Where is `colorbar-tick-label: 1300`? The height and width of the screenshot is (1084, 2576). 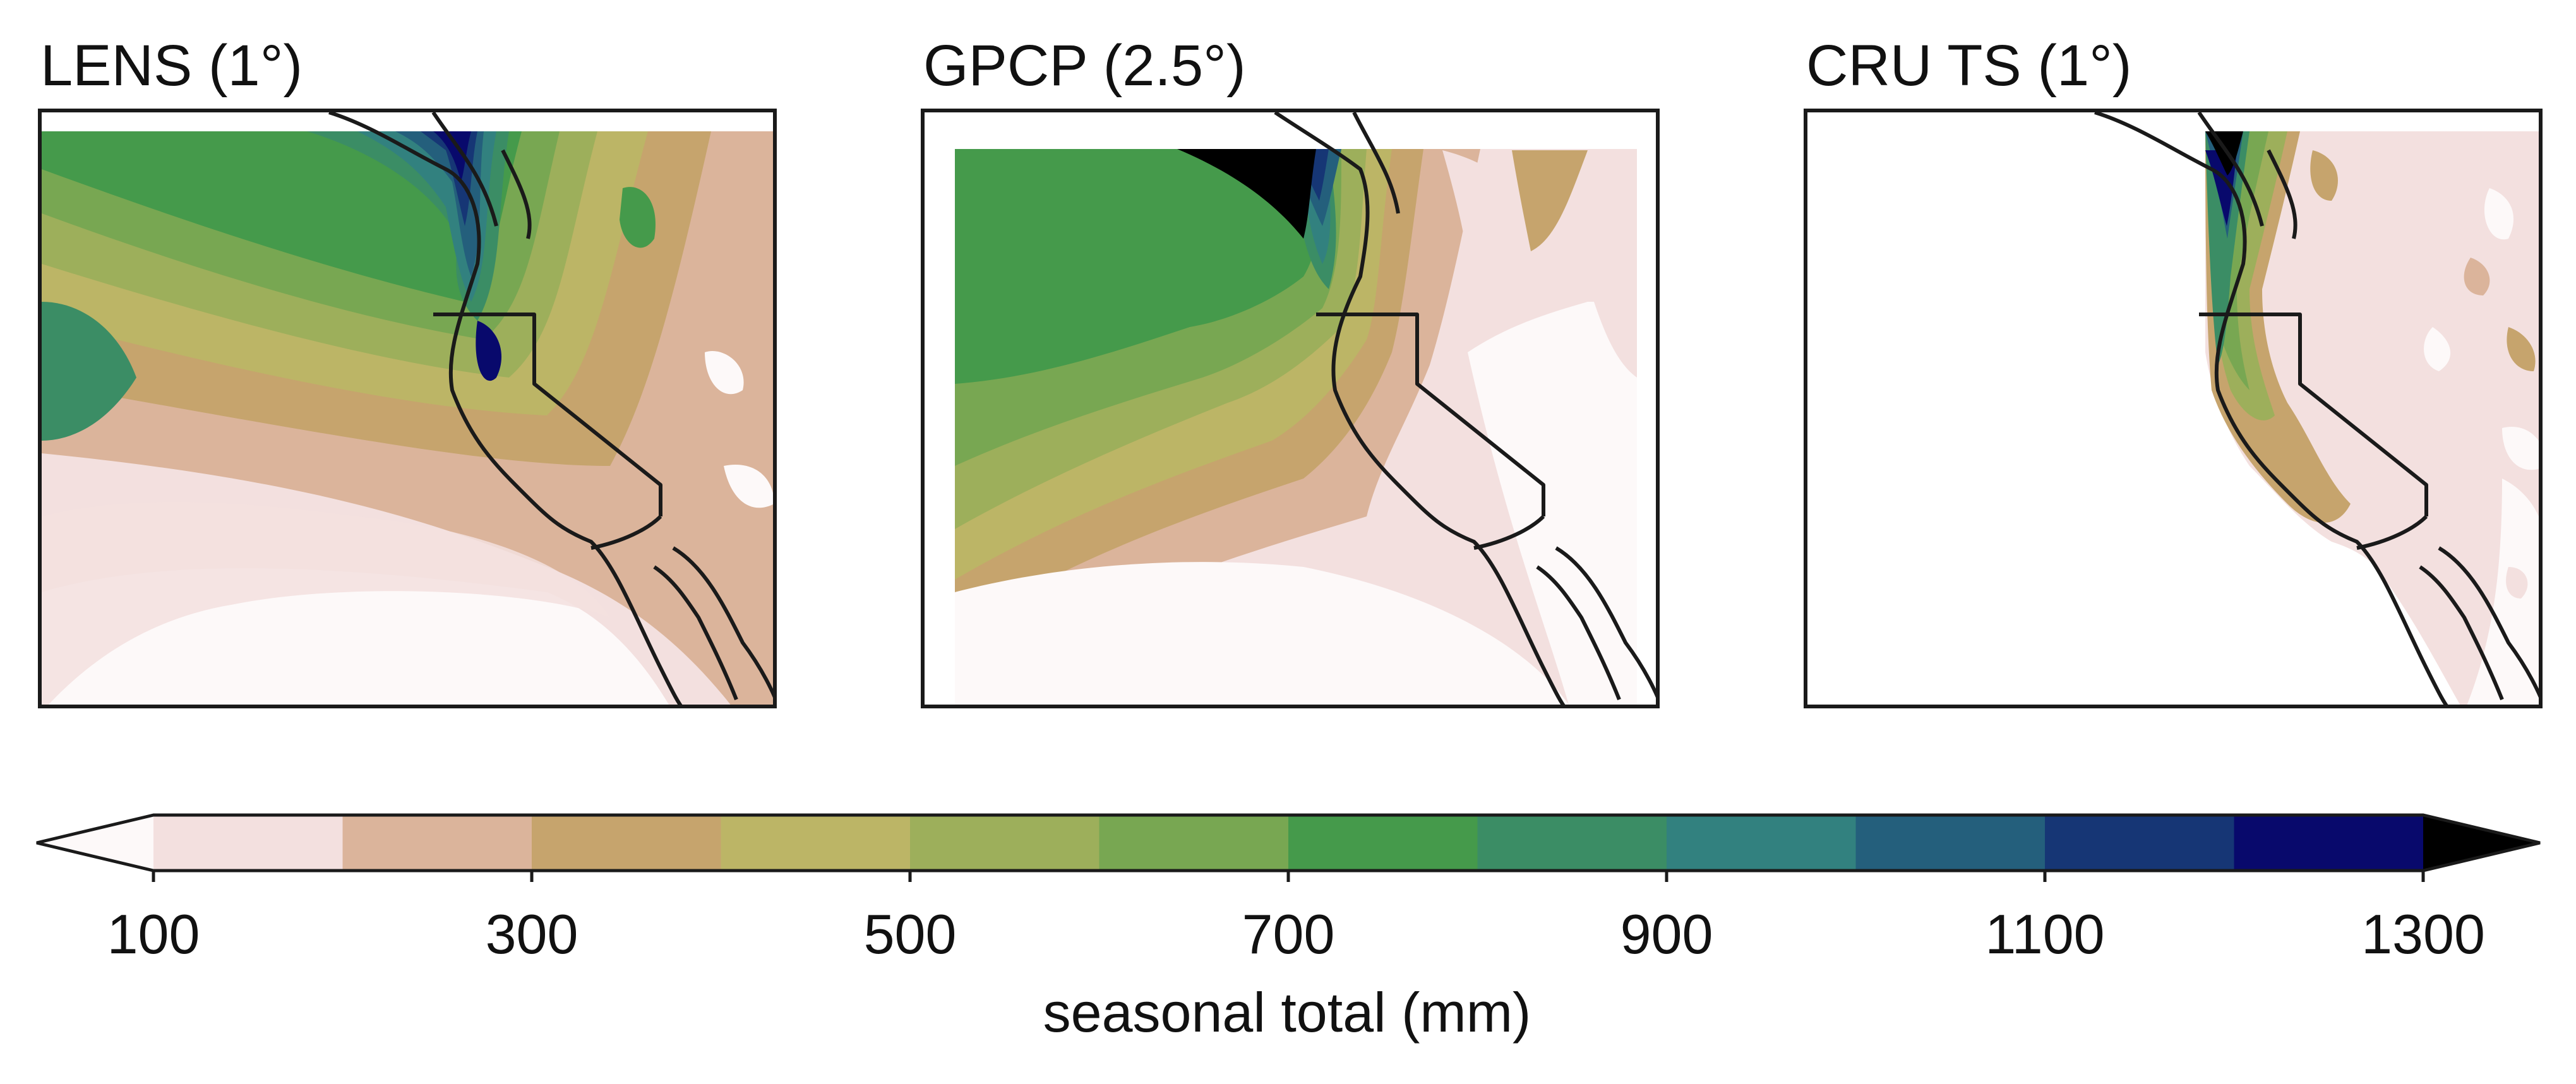 colorbar-tick-label: 1300 is located at coordinates (2423, 934).